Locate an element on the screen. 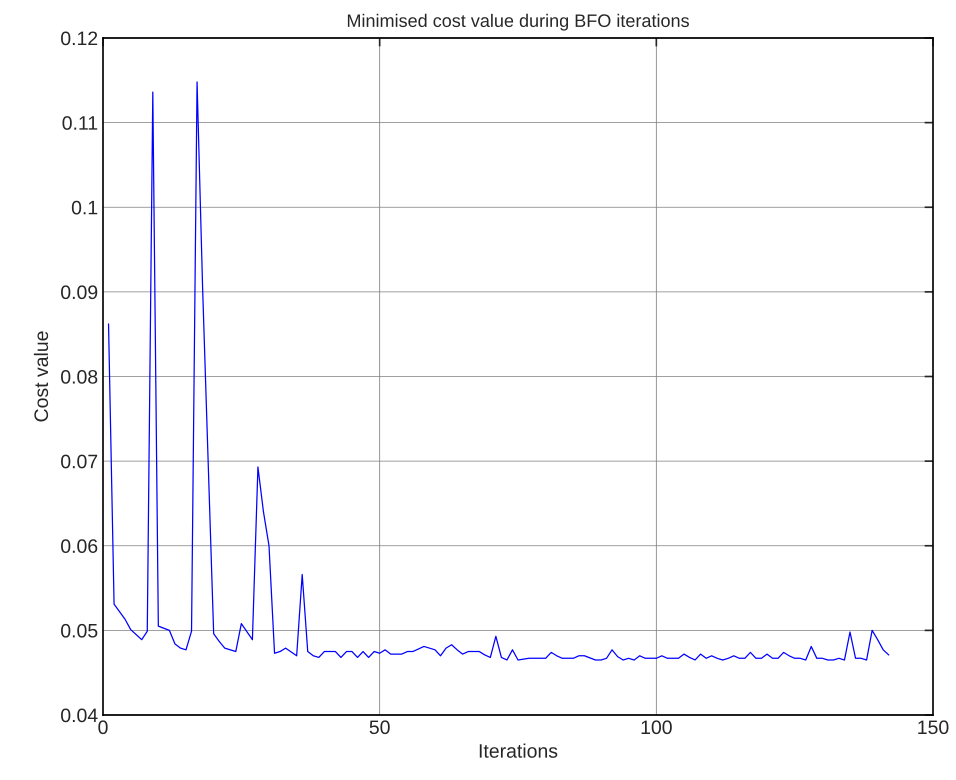  x-tick-label: 50 is located at coordinates (380, 727).